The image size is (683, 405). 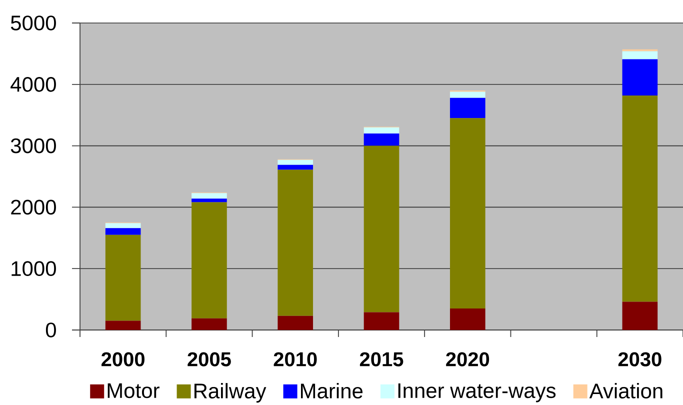 What do you see at coordinates (477, 392) in the screenshot?
I see `legend-label: Inner water-ways` at bounding box center [477, 392].